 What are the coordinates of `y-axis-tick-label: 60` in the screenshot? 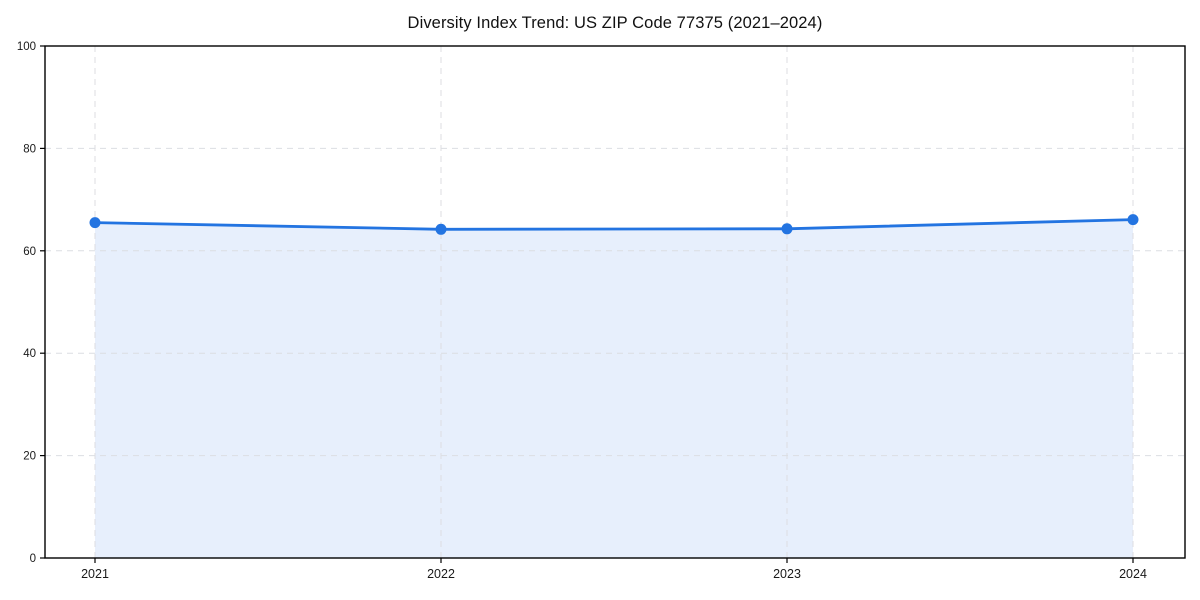 It's located at (29, 252).